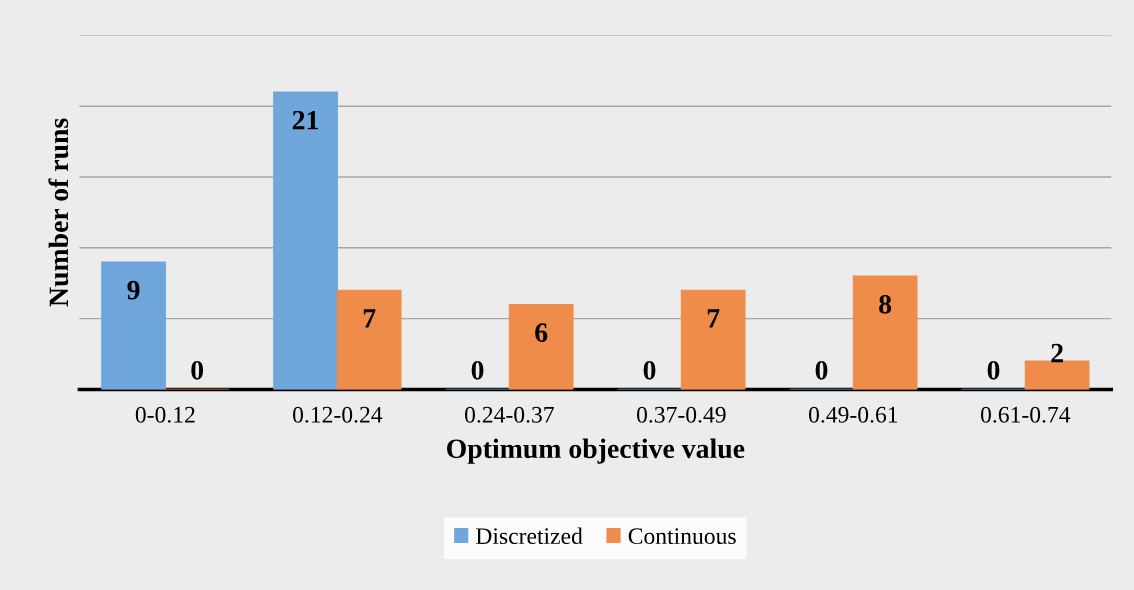 The image size is (1134, 590). What do you see at coordinates (338, 414) in the screenshot?
I see `x-tick-label: 0.12-0.24` at bounding box center [338, 414].